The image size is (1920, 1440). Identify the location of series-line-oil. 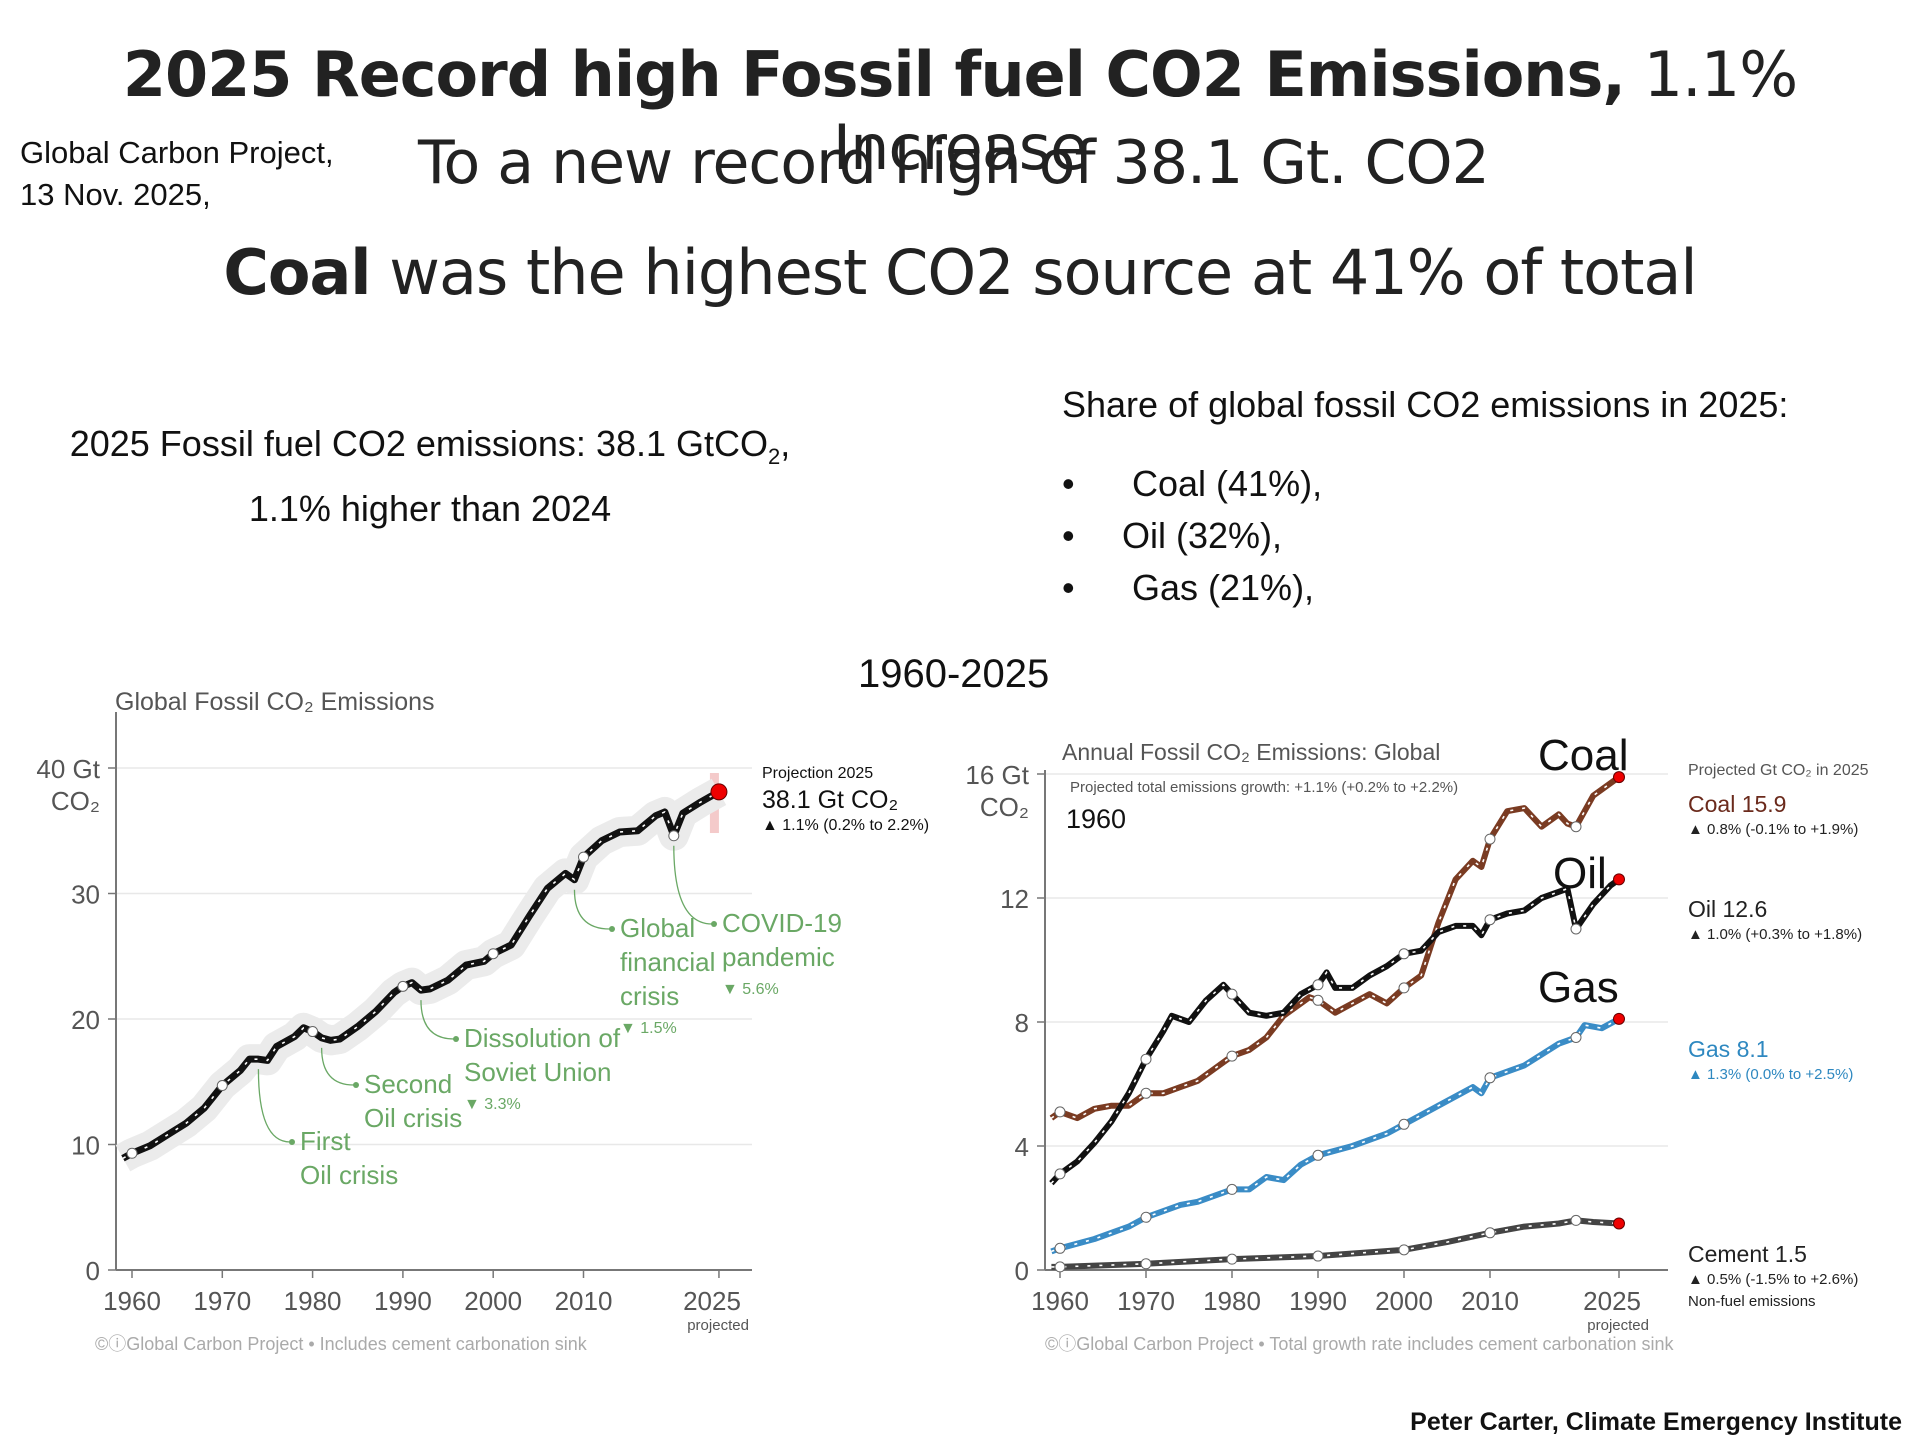
(1335, 1031).